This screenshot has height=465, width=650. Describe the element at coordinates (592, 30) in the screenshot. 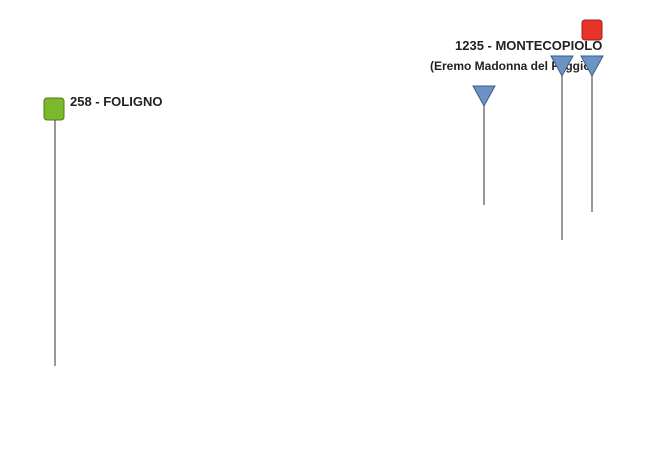

I see `finish-icon` at that location.